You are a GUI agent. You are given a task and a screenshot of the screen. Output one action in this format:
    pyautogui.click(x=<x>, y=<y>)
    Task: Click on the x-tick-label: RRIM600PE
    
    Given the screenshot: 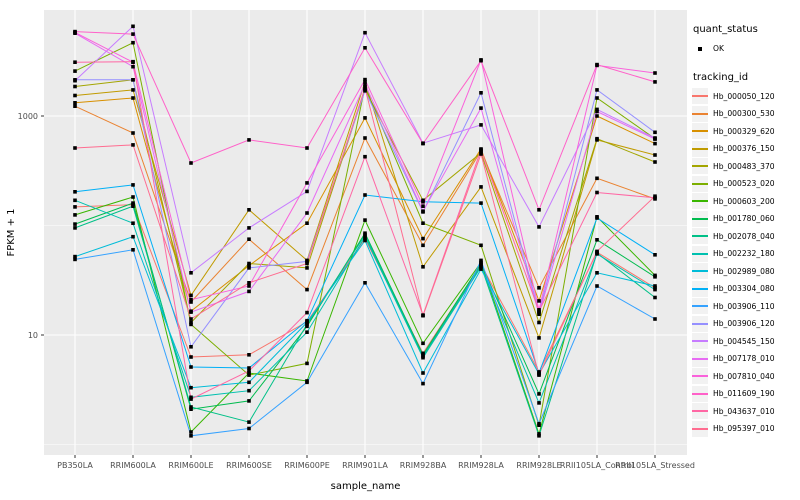 What is the action you would take?
    pyautogui.click(x=307, y=465)
    